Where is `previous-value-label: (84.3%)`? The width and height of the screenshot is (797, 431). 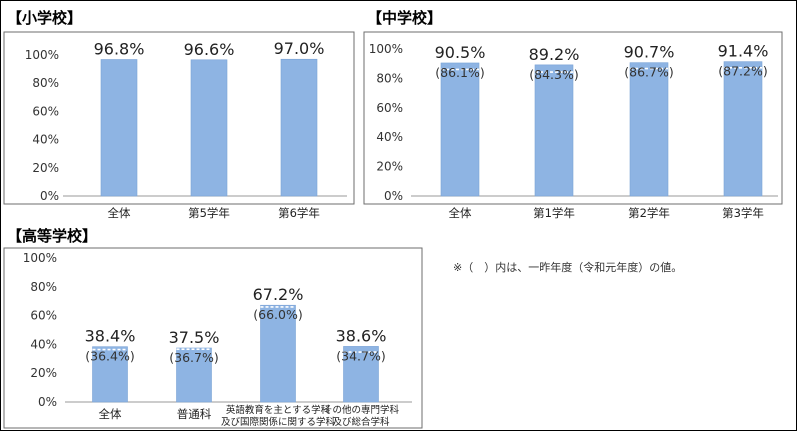 previous-value-label: (84.3%) is located at coordinates (553, 74).